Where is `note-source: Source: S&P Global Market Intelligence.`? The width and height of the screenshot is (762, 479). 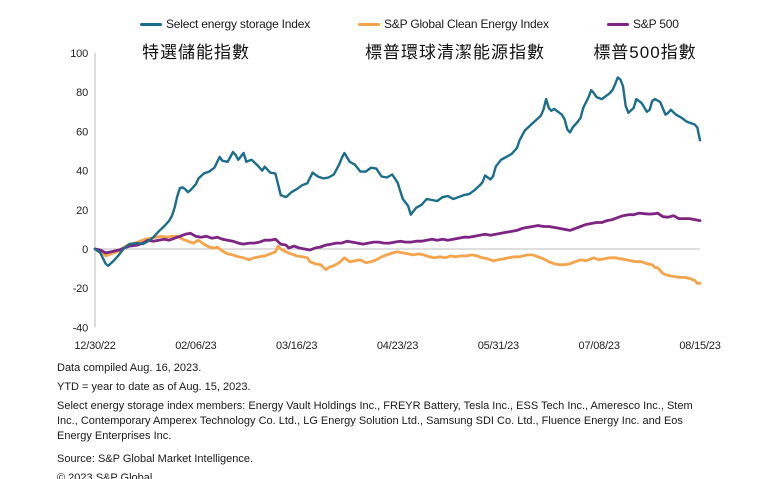
note-source: Source: S&P Global Market Intelligence. is located at coordinates (155, 459).